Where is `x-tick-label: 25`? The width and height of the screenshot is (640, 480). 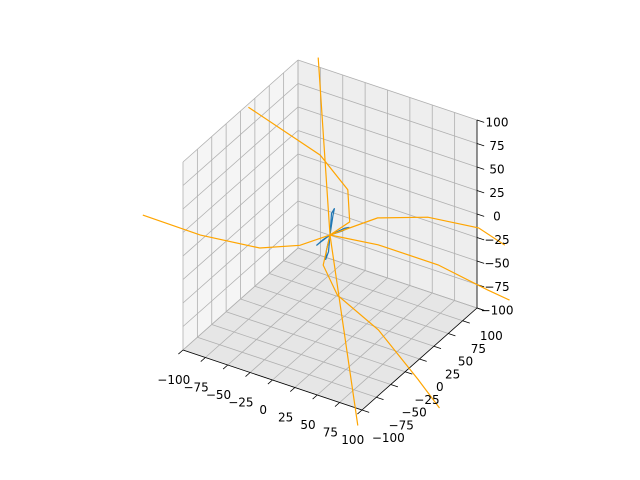 x-tick-label: 25 is located at coordinates (285, 418).